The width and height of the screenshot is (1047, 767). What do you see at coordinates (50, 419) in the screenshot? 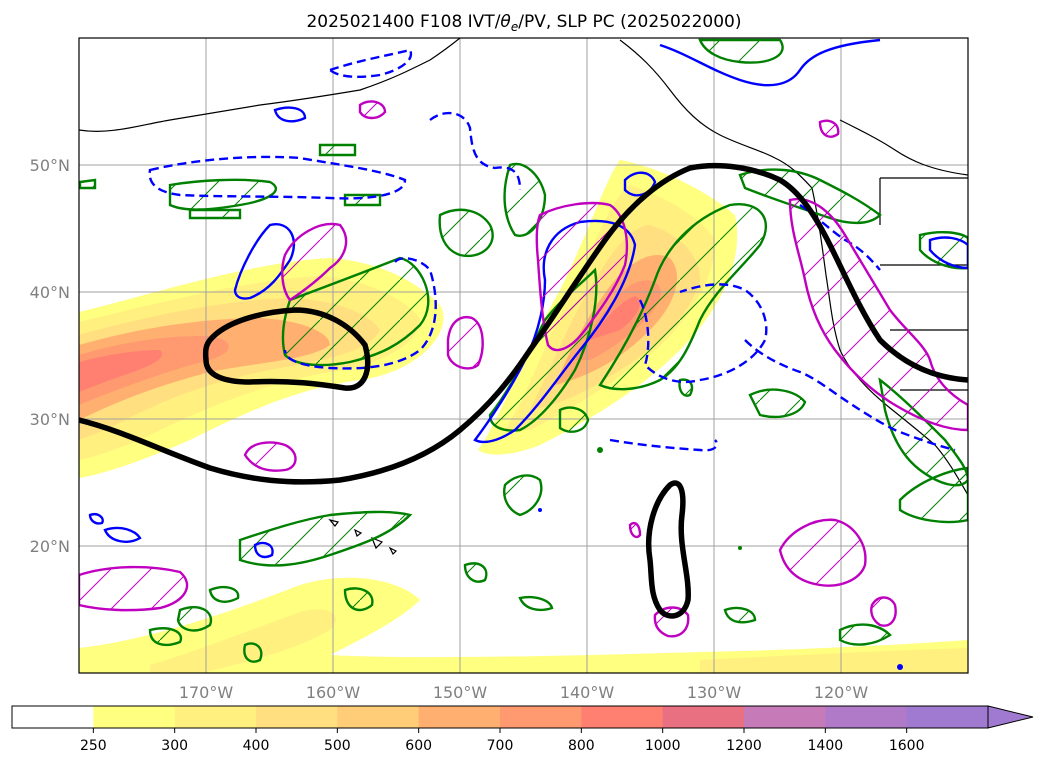
I see `lat-tick-label: 30°N` at bounding box center [50, 419].